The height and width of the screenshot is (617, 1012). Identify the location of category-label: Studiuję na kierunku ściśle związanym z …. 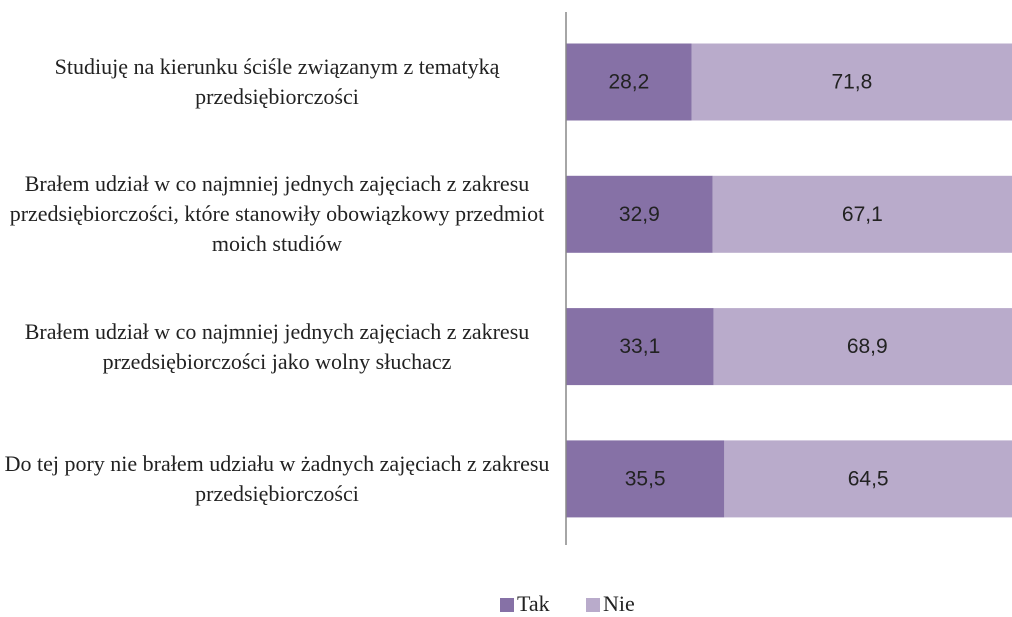
(277, 81).